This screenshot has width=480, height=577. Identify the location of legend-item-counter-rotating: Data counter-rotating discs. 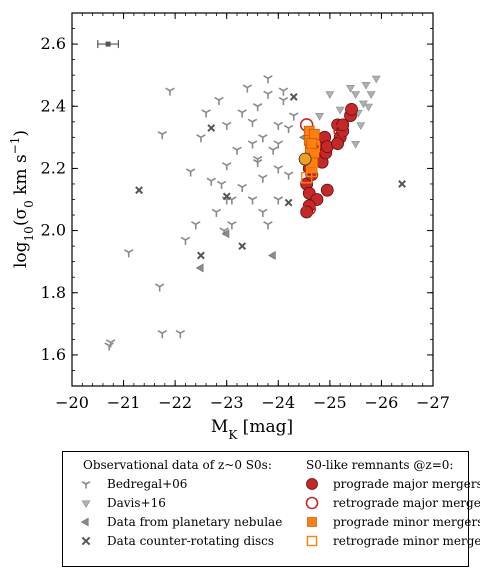
(173, 541).